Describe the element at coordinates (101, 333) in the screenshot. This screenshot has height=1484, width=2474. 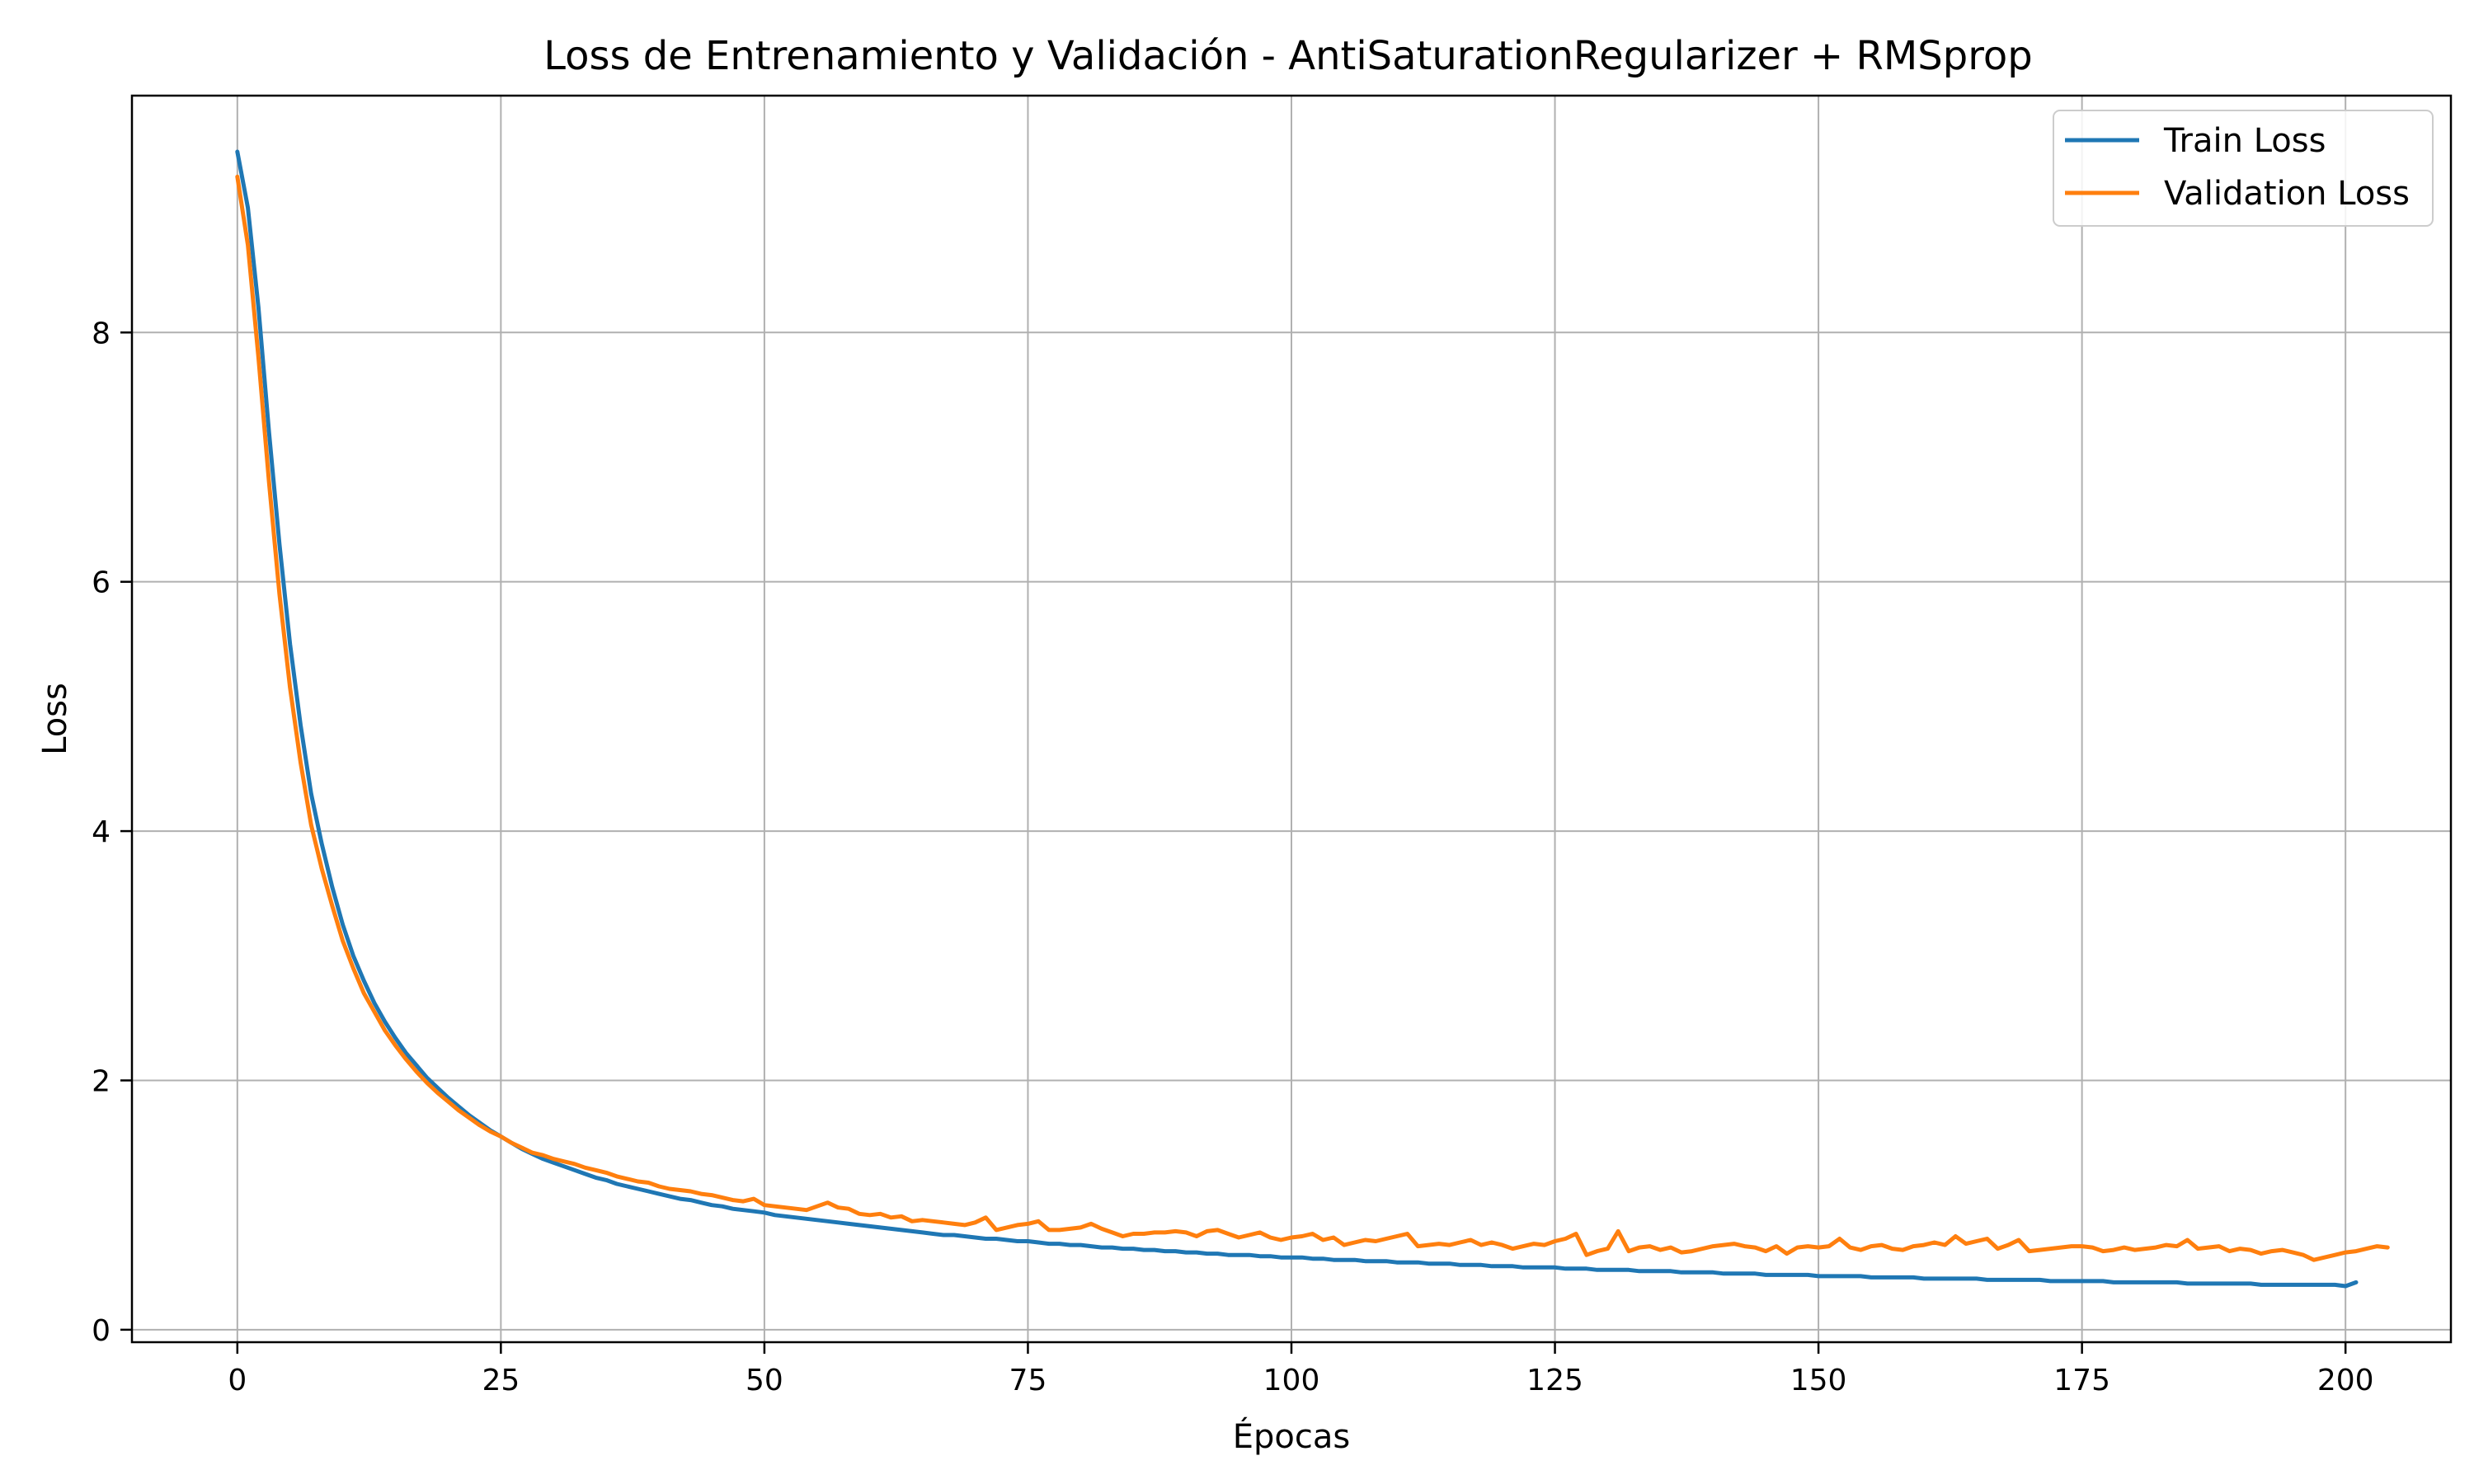
I see `y-tick-label: 8` at that location.